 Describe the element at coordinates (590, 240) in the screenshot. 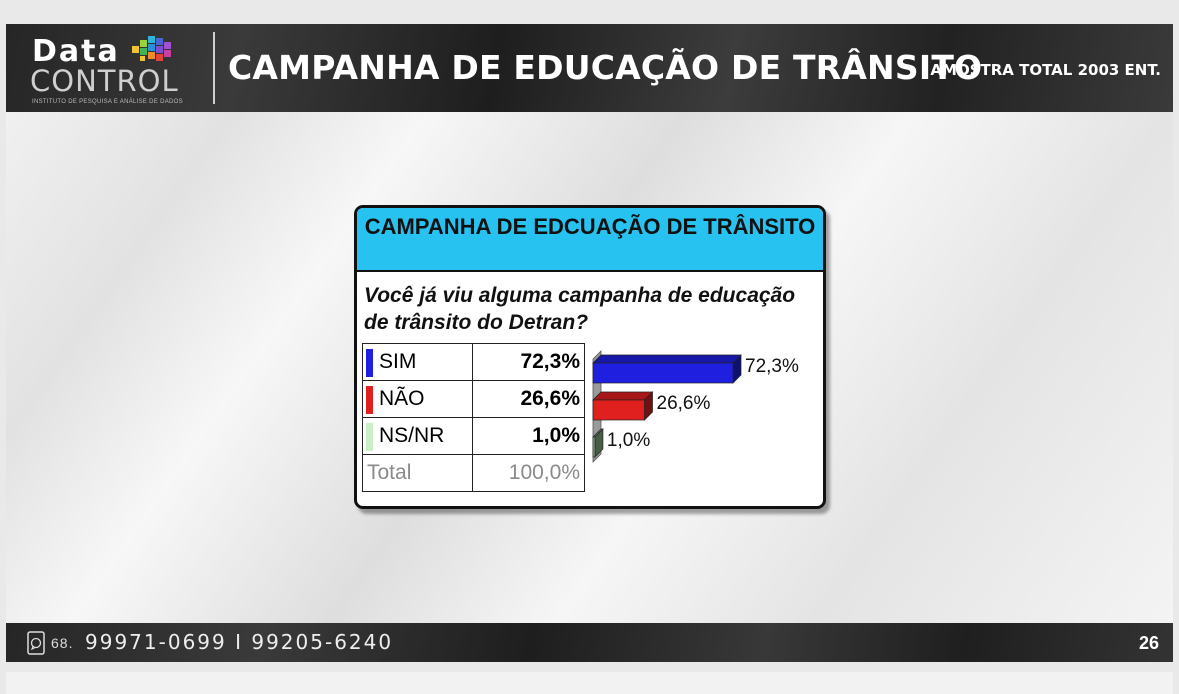

I see `card-title: CAMPANHA DE EDCUAÇÃO DE TRÂNSITO` at that location.